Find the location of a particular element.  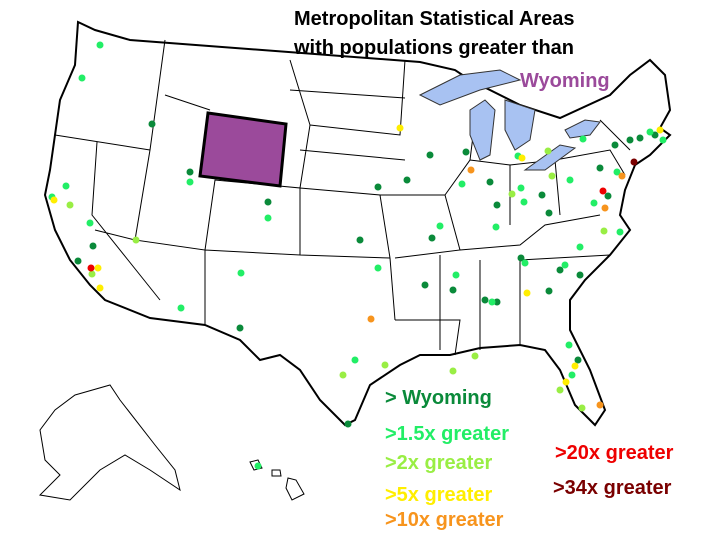

lake-michigan is located at coordinates (482, 130).